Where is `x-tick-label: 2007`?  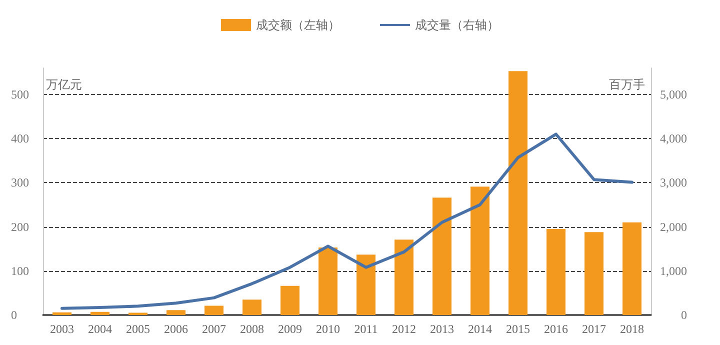 x-tick-label: 2007 is located at coordinates (214, 329).